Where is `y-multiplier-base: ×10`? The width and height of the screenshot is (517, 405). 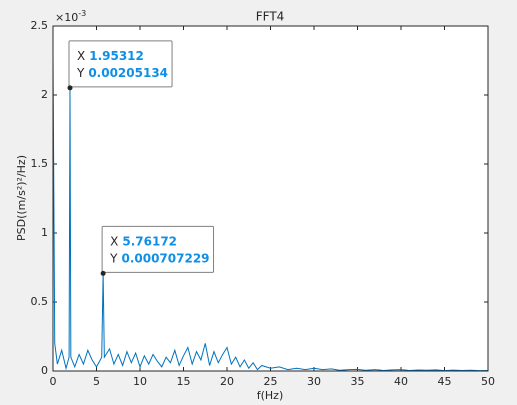
y-multiplier-base: ×10 is located at coordinates (66, 17).